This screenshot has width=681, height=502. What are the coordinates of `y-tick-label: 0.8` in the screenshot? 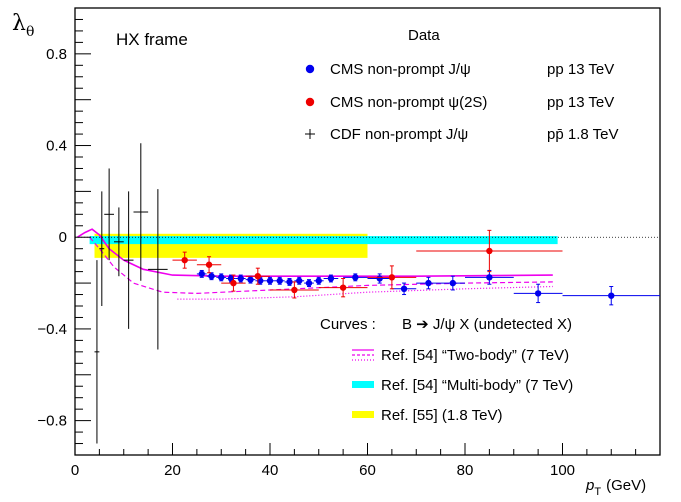 It's located at (56, 54).